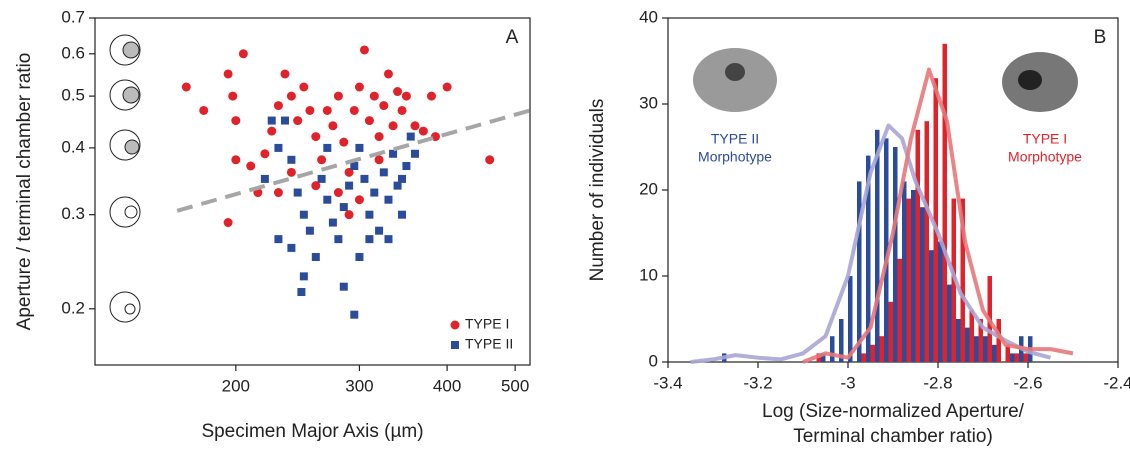 This screenshot has height=455, width=1130. I want to click on annotation: TYPE I, so click(1045, 139).